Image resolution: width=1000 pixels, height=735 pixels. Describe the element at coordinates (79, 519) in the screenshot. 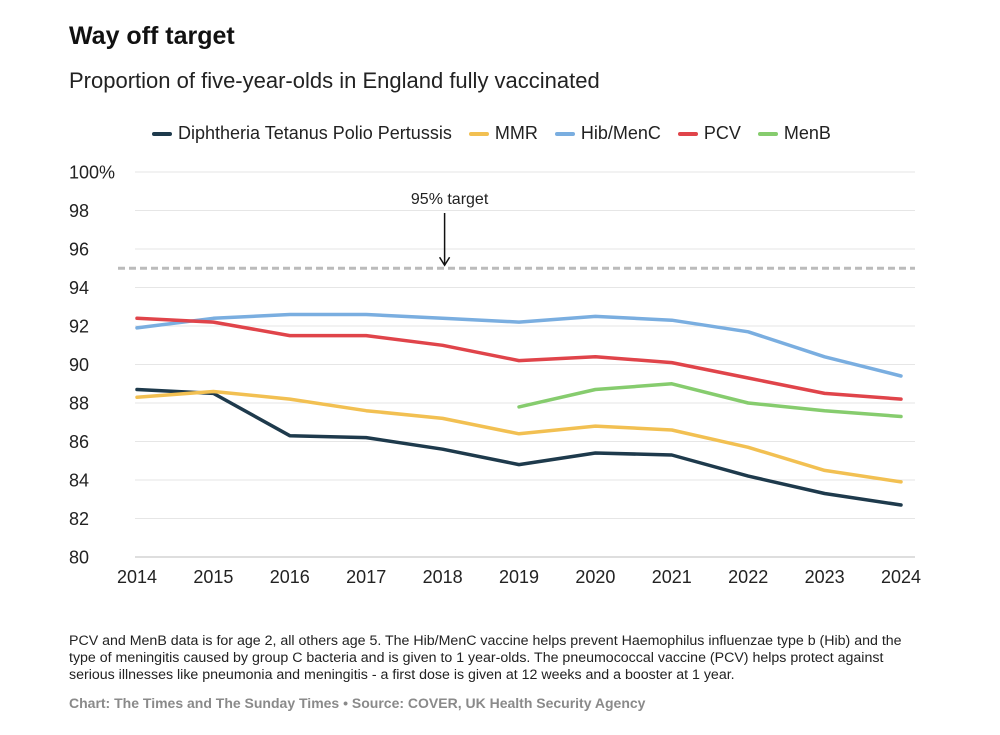

I see `y-tick-label: 82` at that location.